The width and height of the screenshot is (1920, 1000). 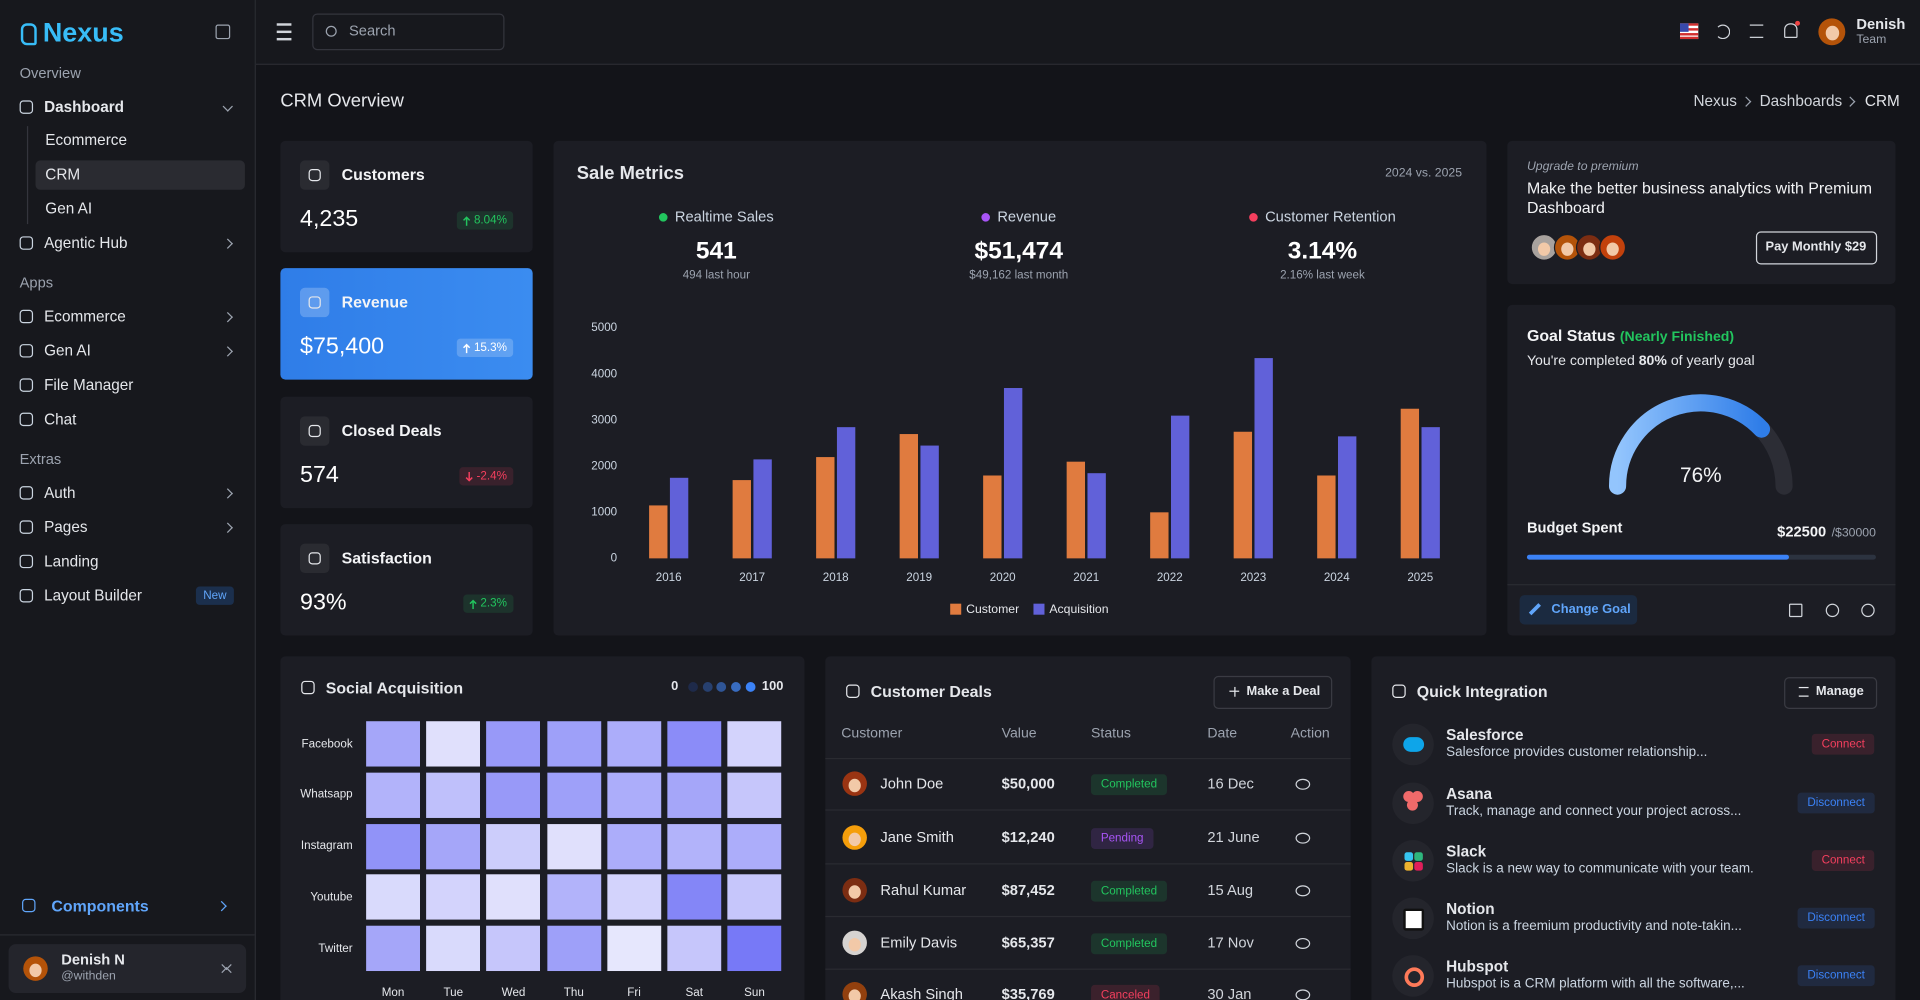 I want to click on logo-slack-part, so click(x=1409, y=866).